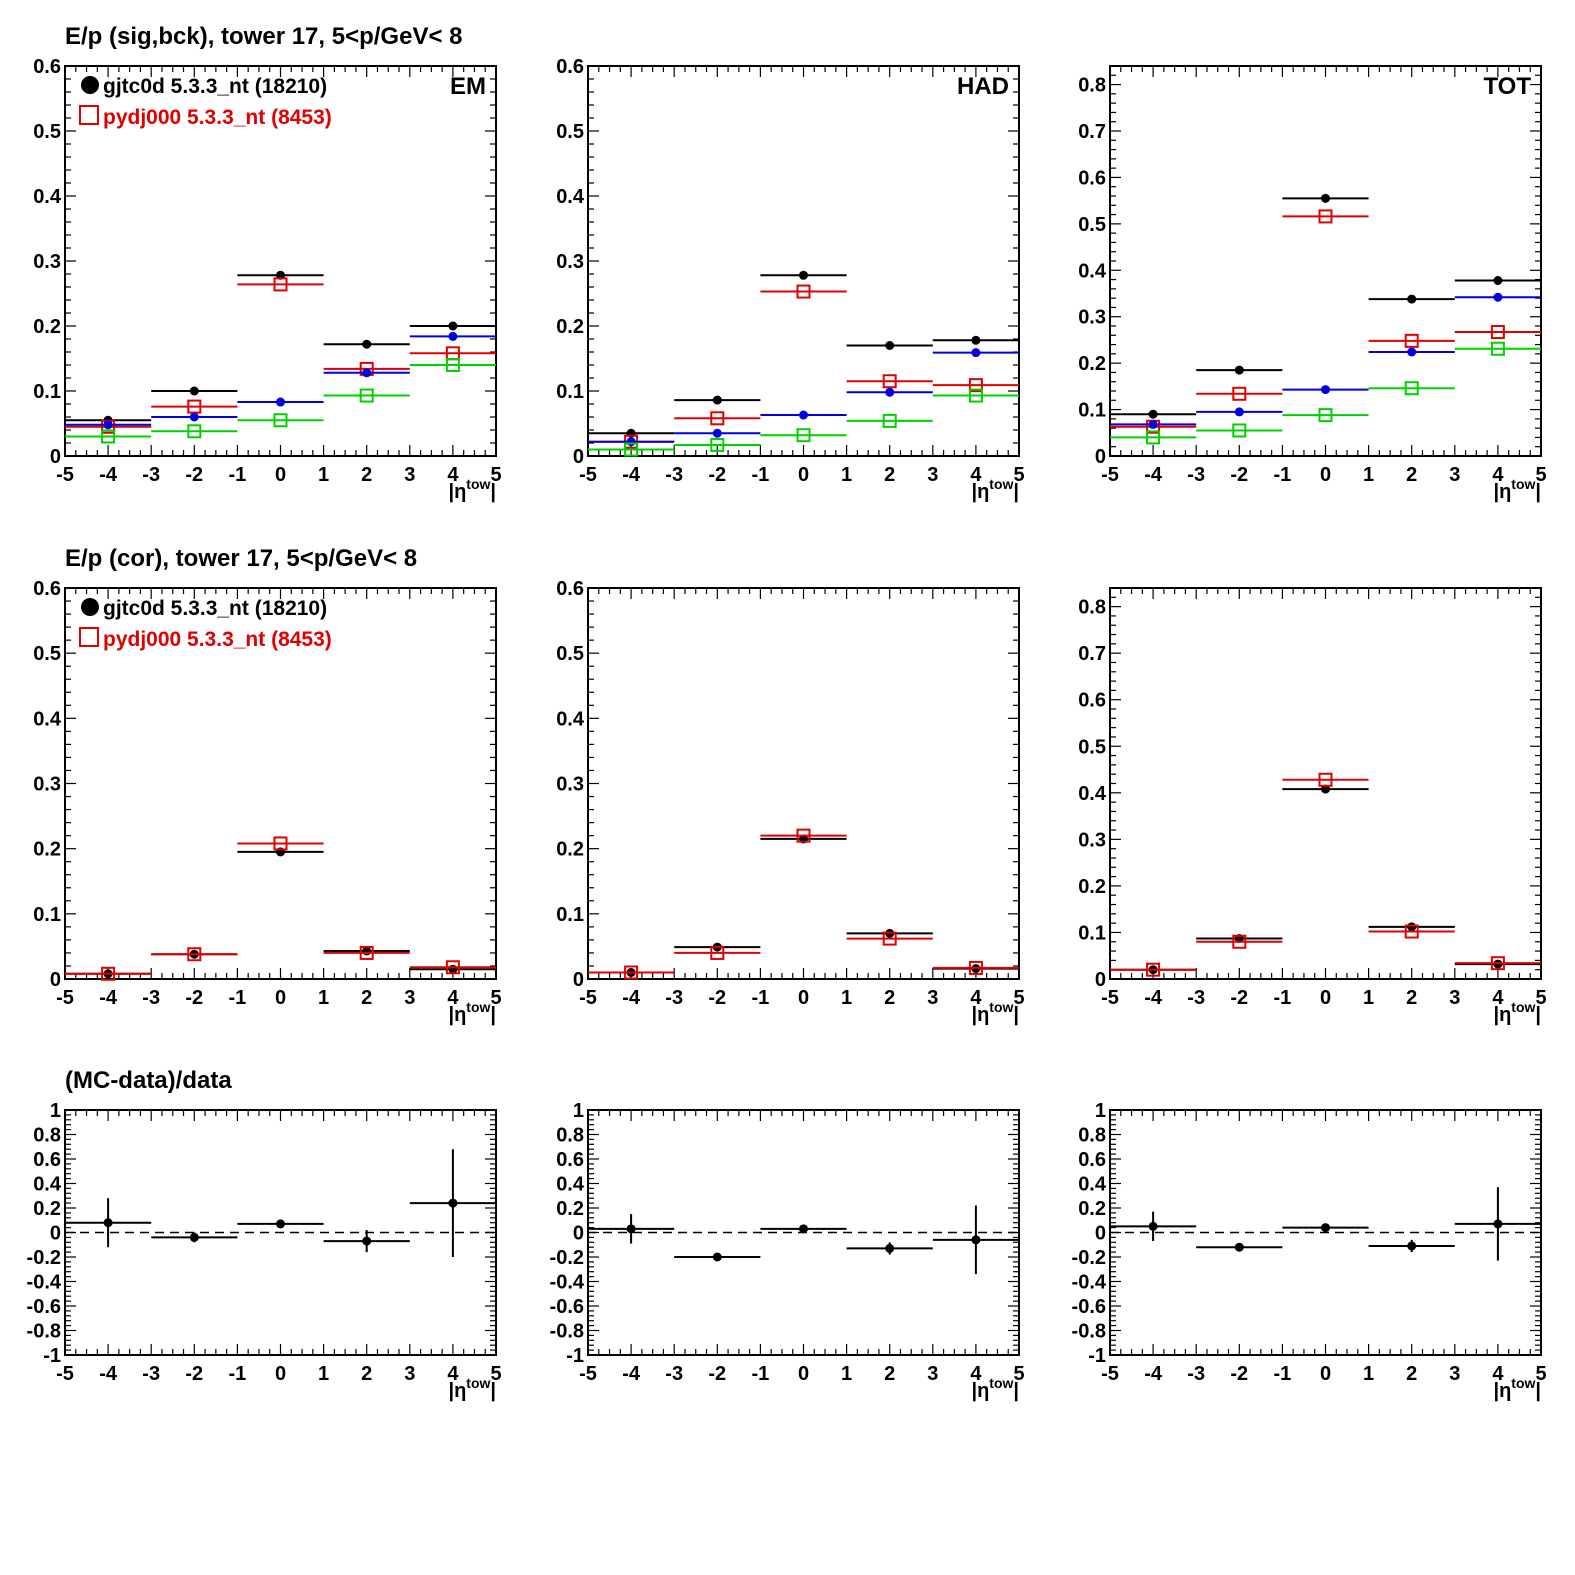 The image size is (1575, 1575). I want to click on legend-mc-marker, so click(89, 637).